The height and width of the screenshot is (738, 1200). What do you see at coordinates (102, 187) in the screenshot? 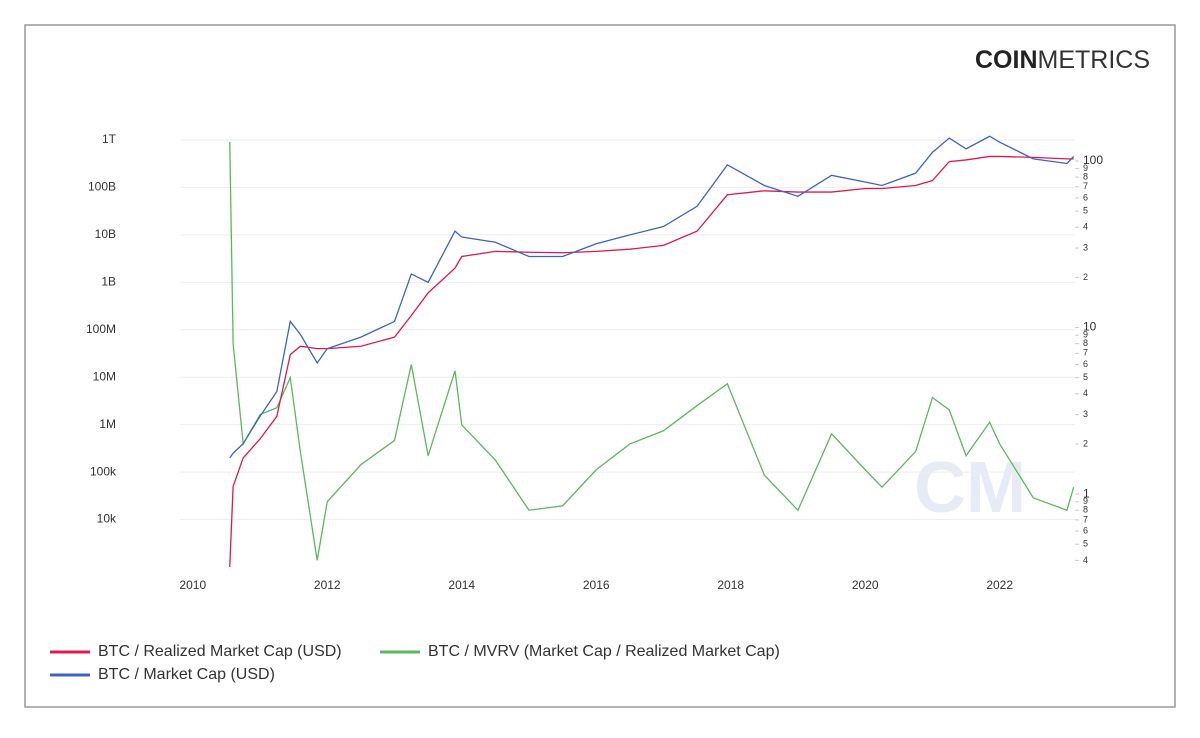
I see `y-tick-label: 100B` at bounding box center [102, 187].